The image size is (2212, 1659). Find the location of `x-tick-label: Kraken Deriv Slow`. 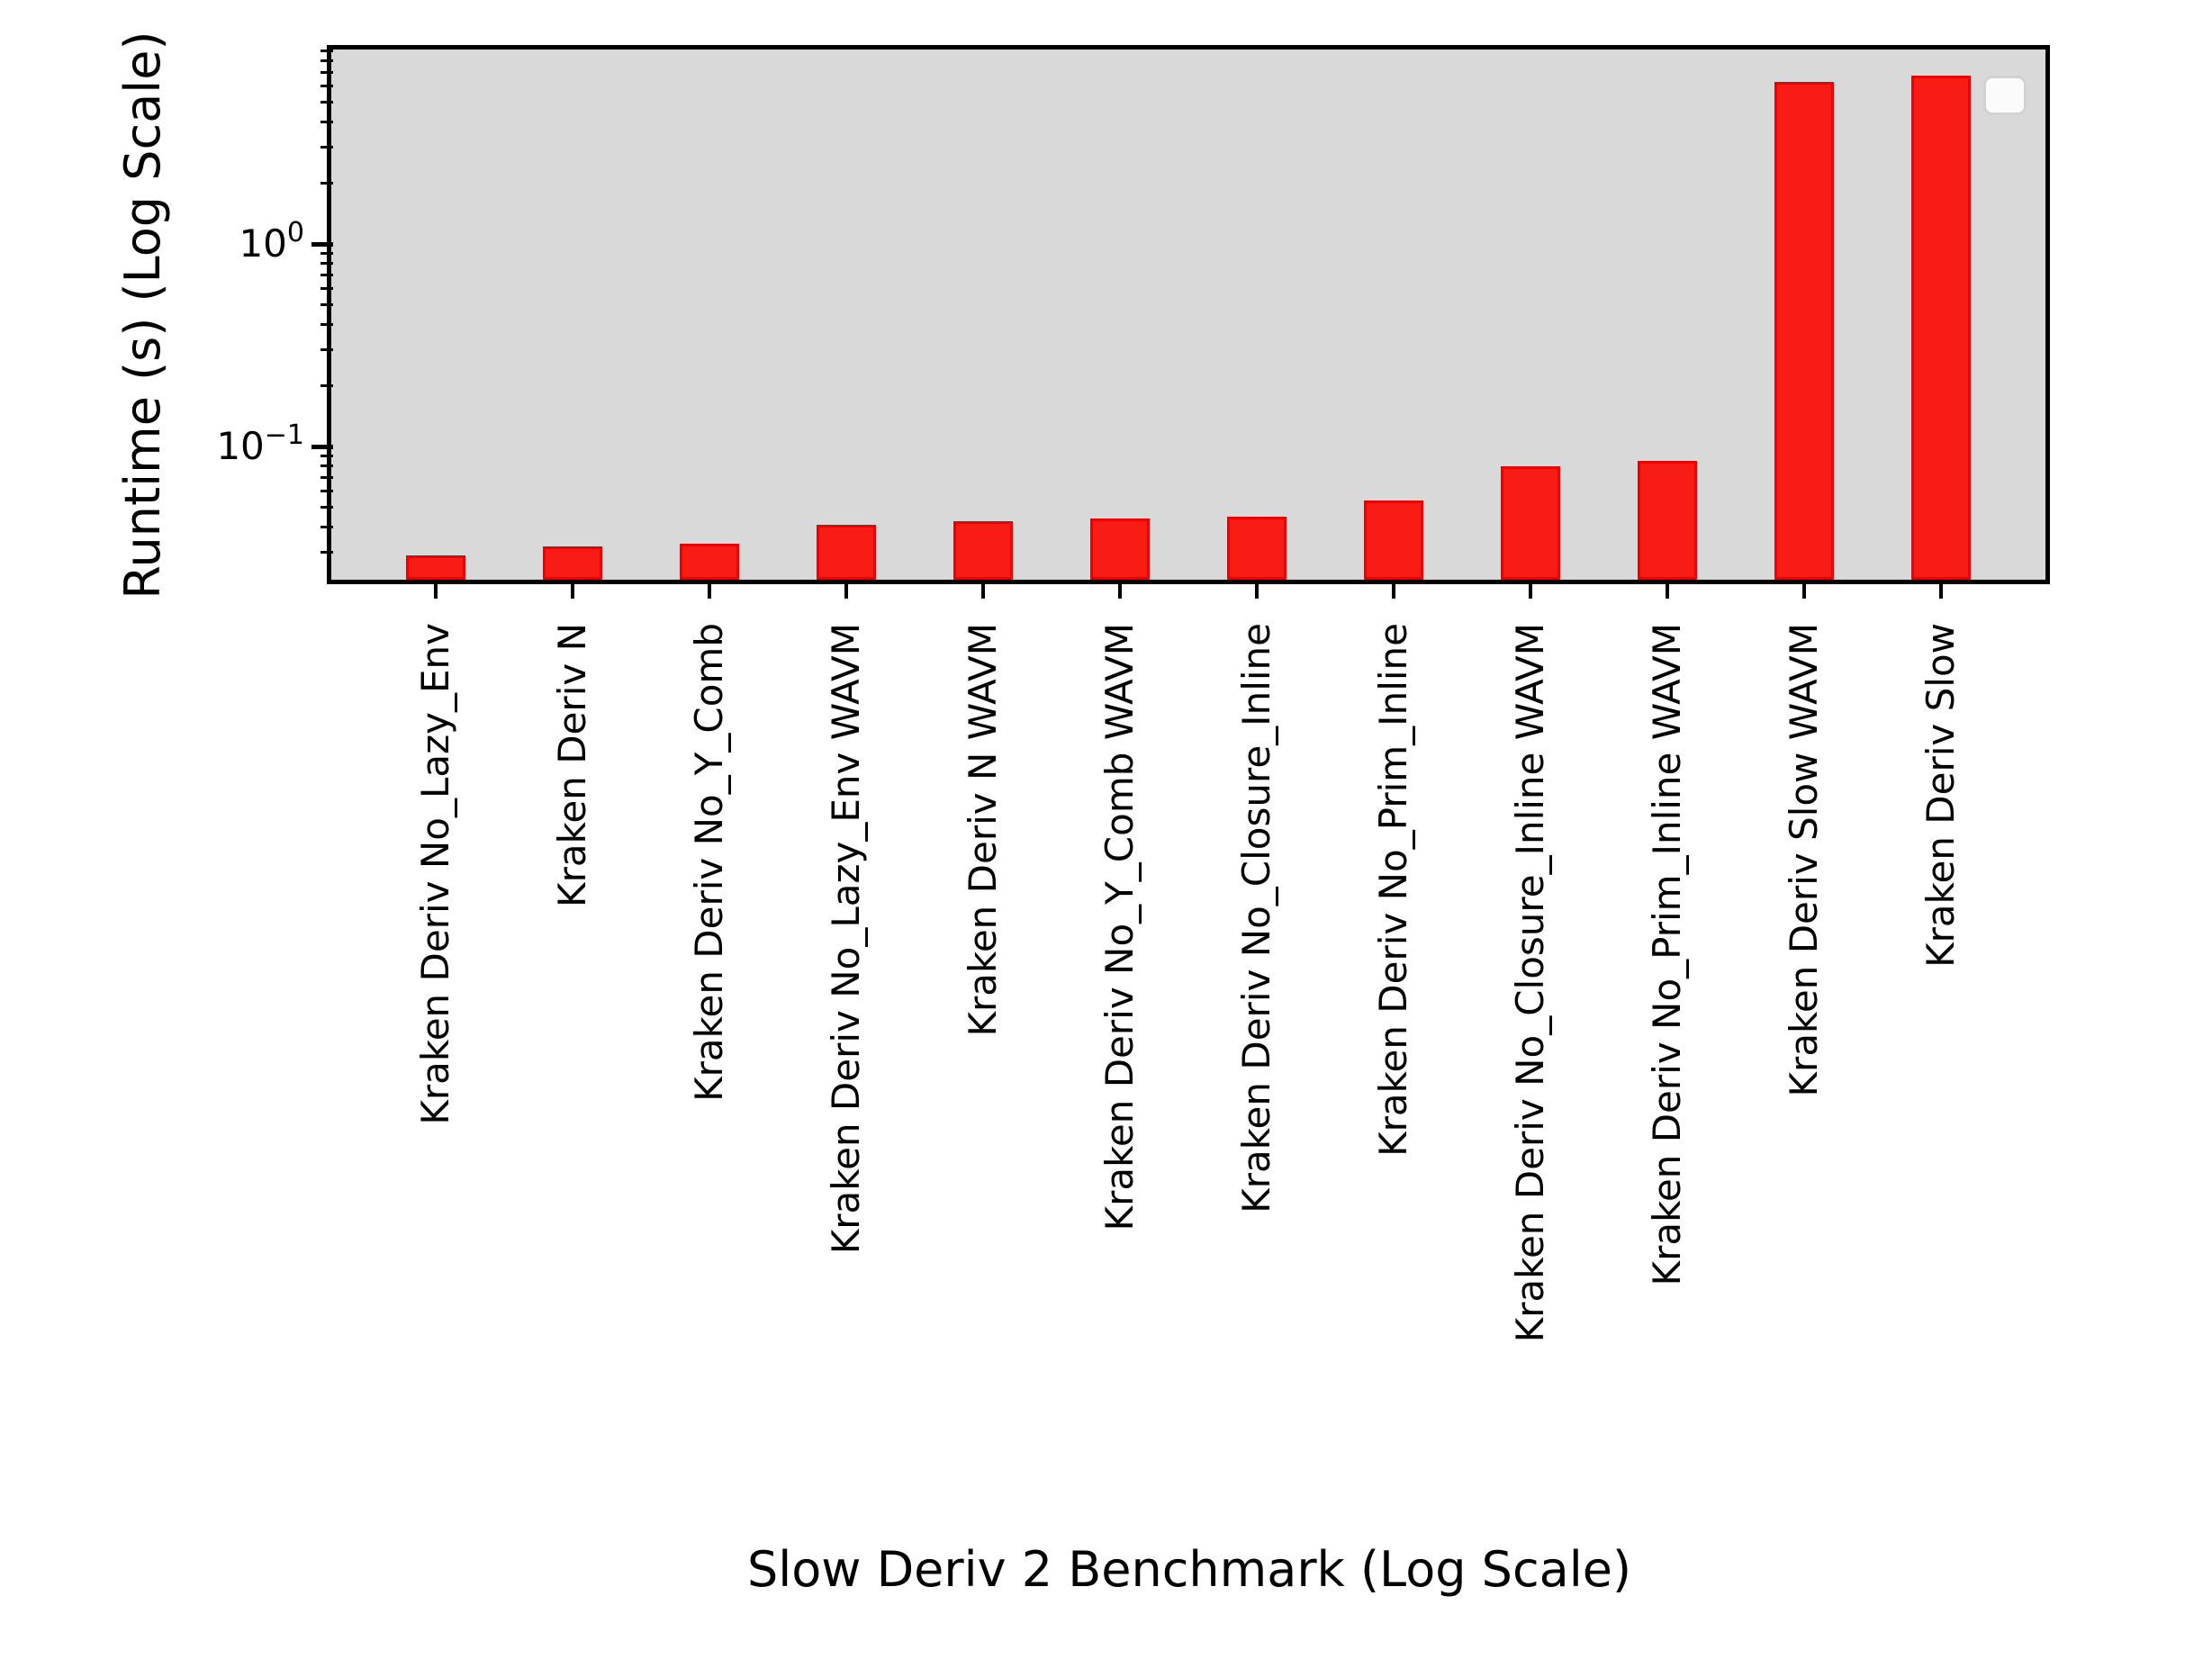

x-tick-label: Kraken Deriv Slow is located at coordinates (1941, 795).